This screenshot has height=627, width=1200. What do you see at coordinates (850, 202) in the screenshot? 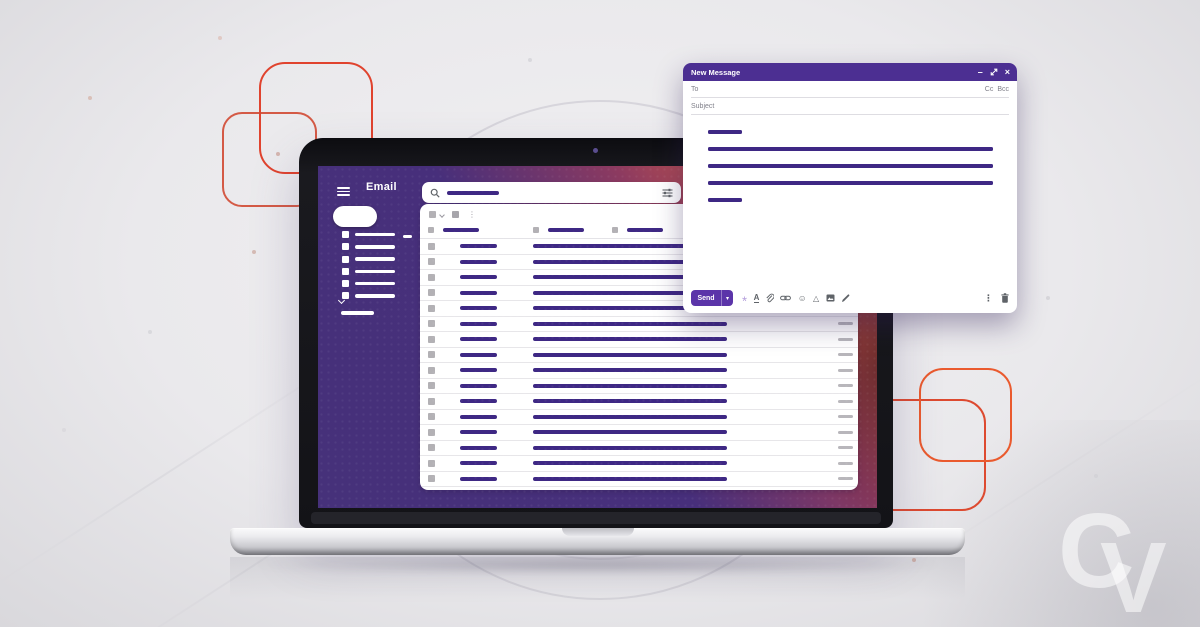
I see `message-body` at bounding box center [850, 202].